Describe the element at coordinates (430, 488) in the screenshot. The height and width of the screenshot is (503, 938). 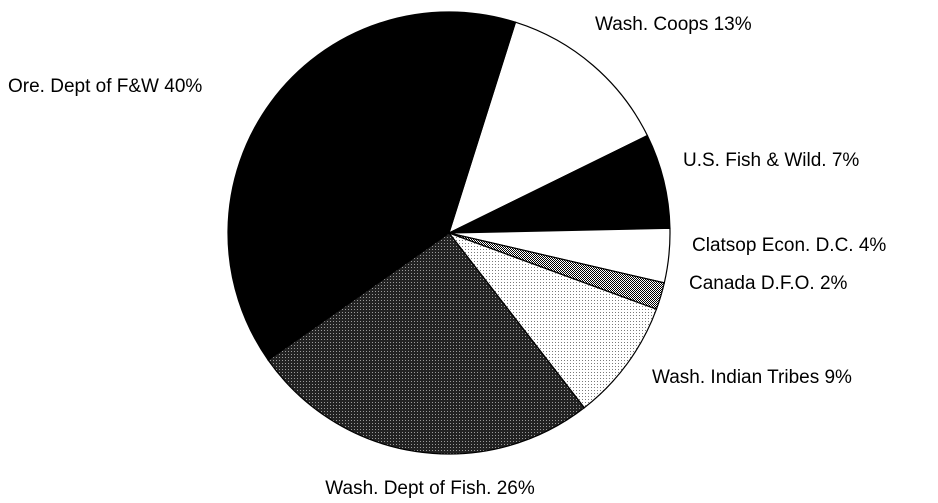
I see `slice-label-wash-dept-of-fish: Wash. Dept of Fish. 26%` at that location.